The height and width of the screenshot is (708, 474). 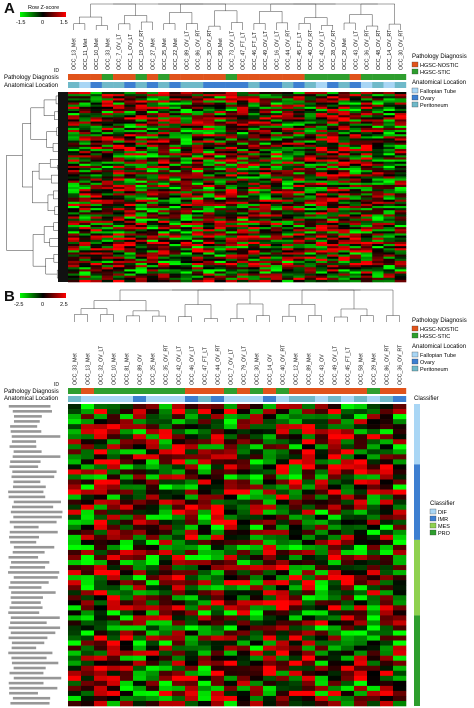 What do you see at coordinates (179, 391) in the screenshot?
I see `track-b-pathology-cell` at bounding box center [179, 391].